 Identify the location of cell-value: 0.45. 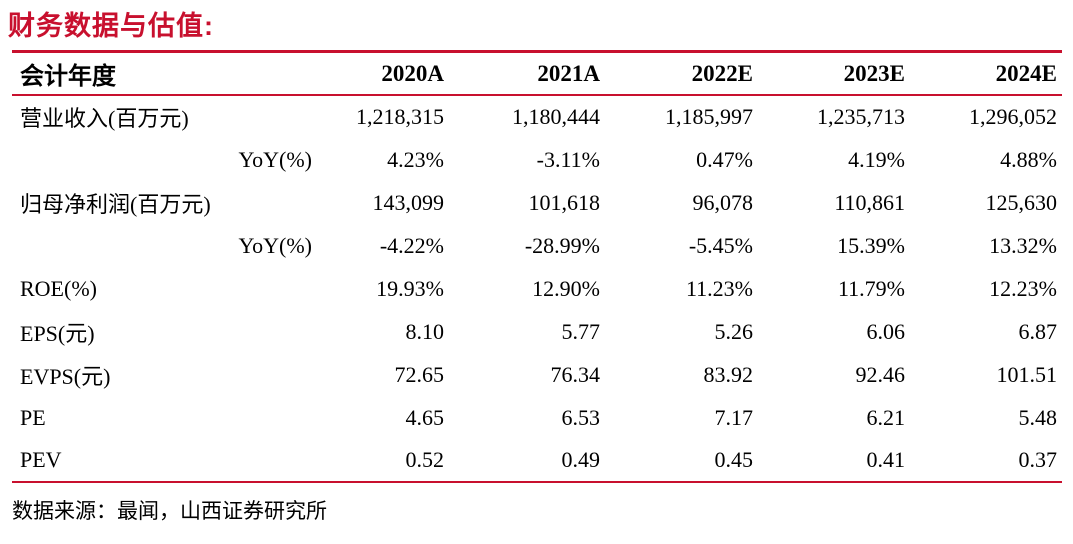
(734, 460).